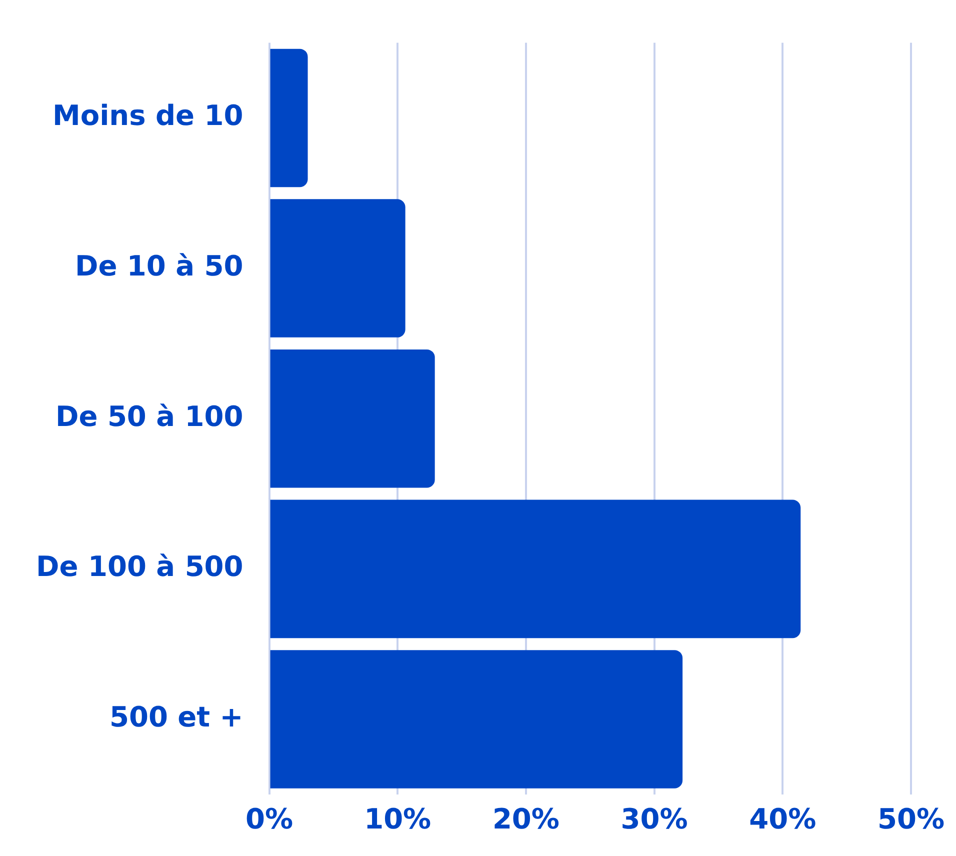 The width and height of the screenshot is (956, 856). What do you see at coordinates (911, 819) in the screenshot?
I see `x-tick-label: 50%` at bounding box center [911, 819].